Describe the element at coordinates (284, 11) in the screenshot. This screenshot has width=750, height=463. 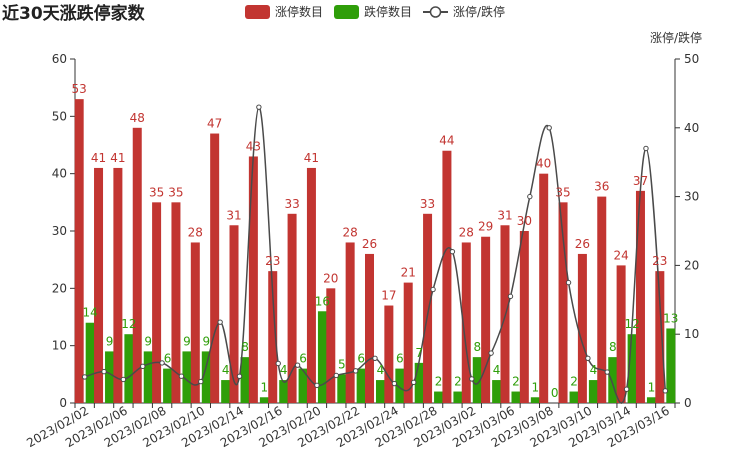
I see `legend-item-limit-up: 涨停数目` at that location.